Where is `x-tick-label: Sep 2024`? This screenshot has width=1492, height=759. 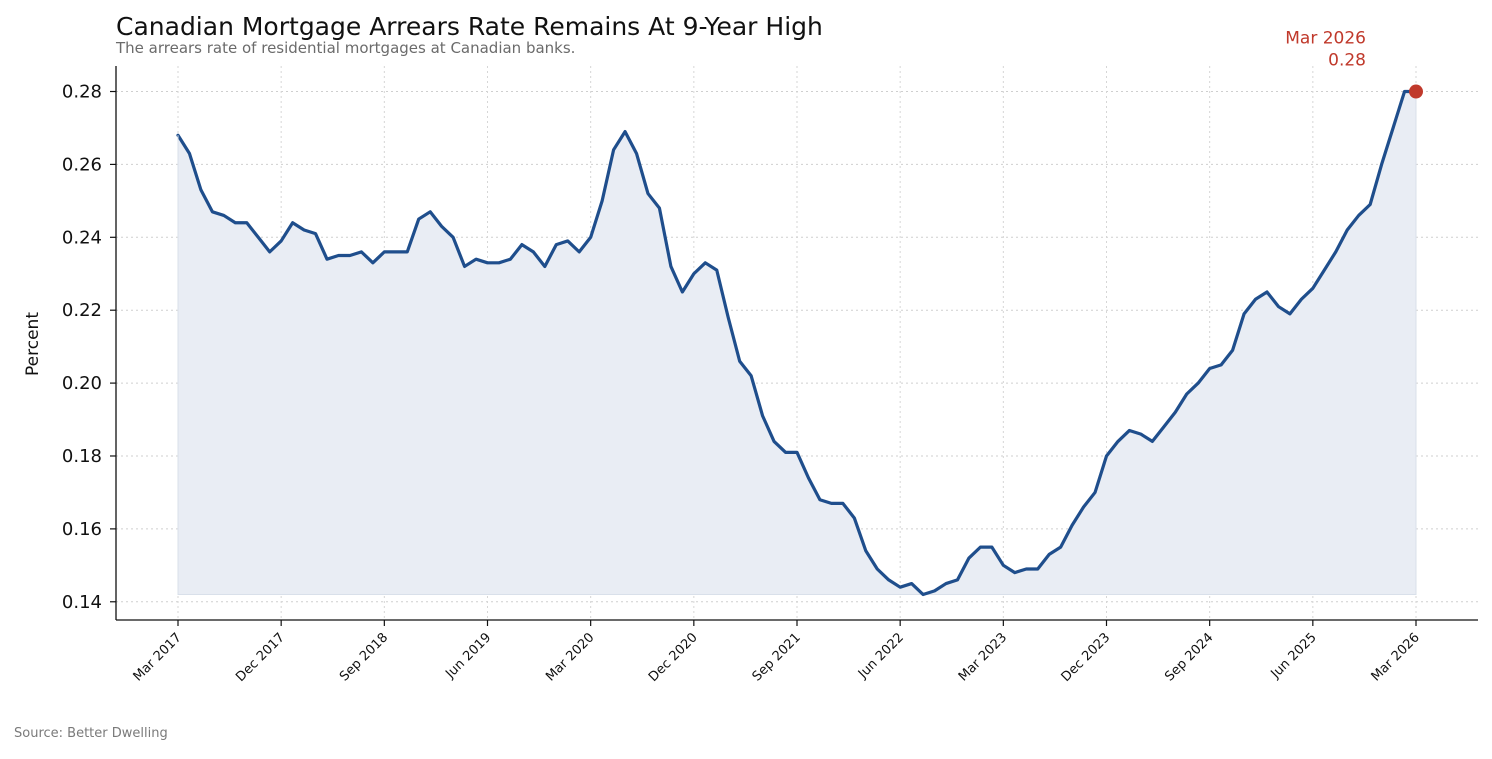 x-tick-label: Sep 2024 is located at coordinates (1189, 657).